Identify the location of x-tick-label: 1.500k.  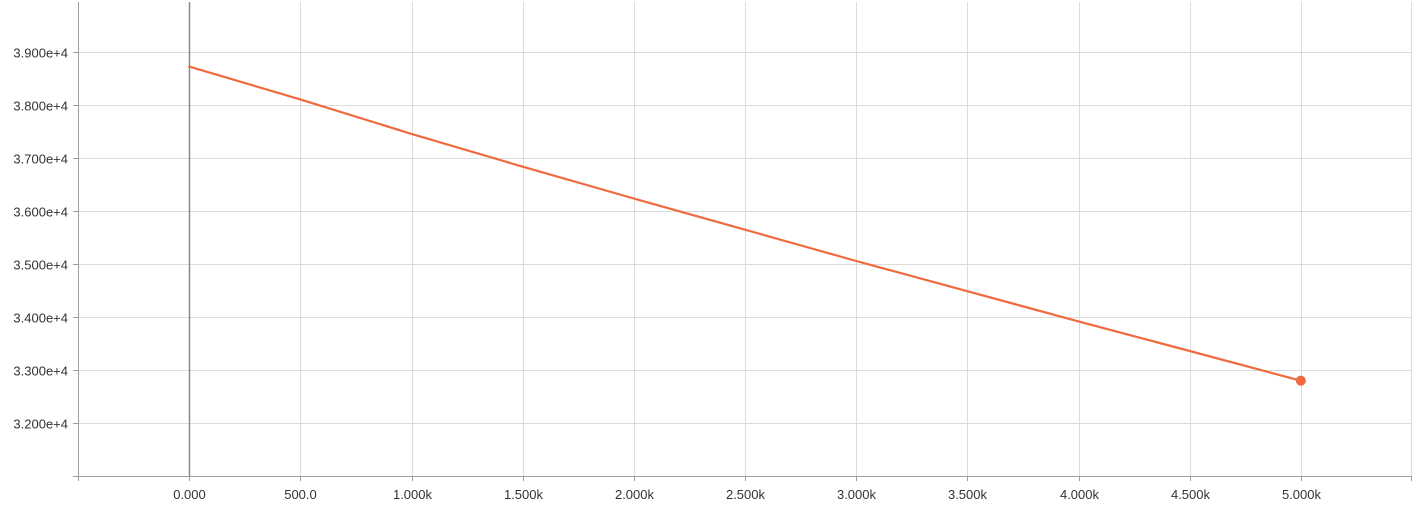
(524, 494).